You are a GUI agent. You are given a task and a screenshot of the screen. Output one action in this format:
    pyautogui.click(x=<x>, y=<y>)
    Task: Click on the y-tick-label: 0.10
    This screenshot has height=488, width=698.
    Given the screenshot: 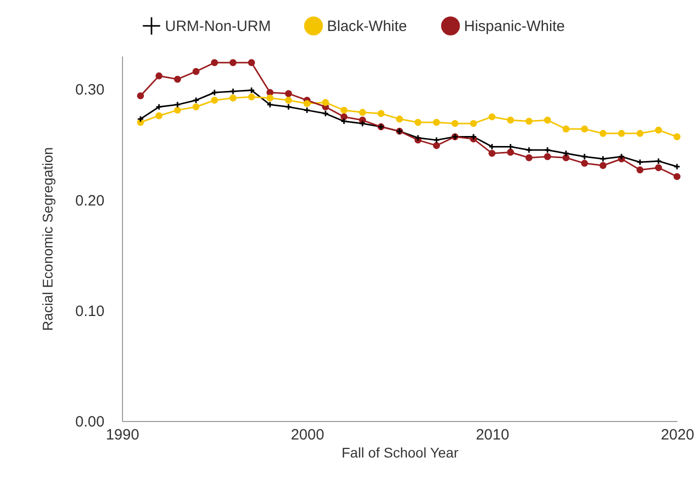 What is the action you would take?
    pyautogui.click(x=89, y=311)
    